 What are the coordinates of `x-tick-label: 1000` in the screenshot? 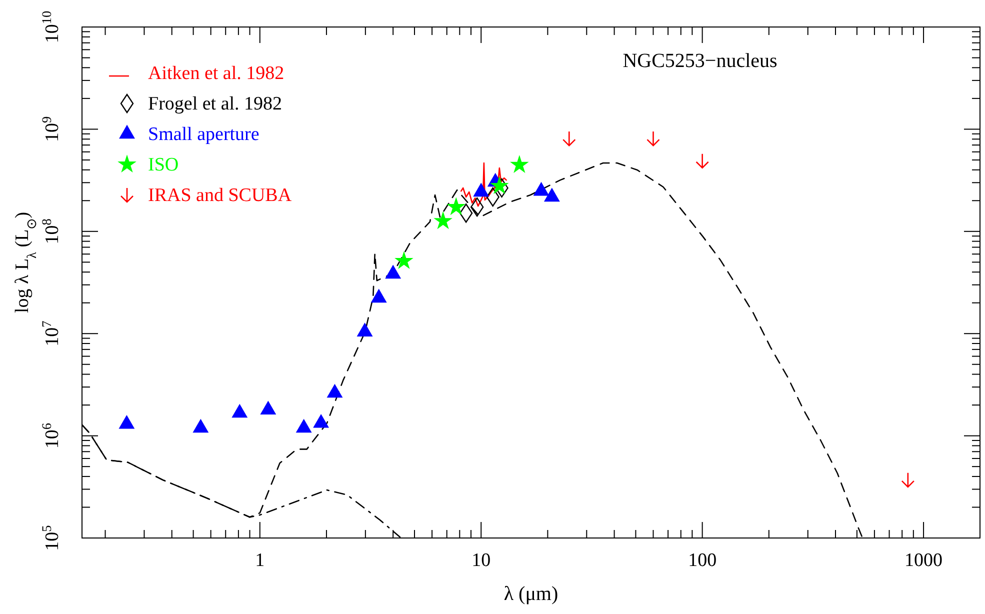 It's located at (923, 560).